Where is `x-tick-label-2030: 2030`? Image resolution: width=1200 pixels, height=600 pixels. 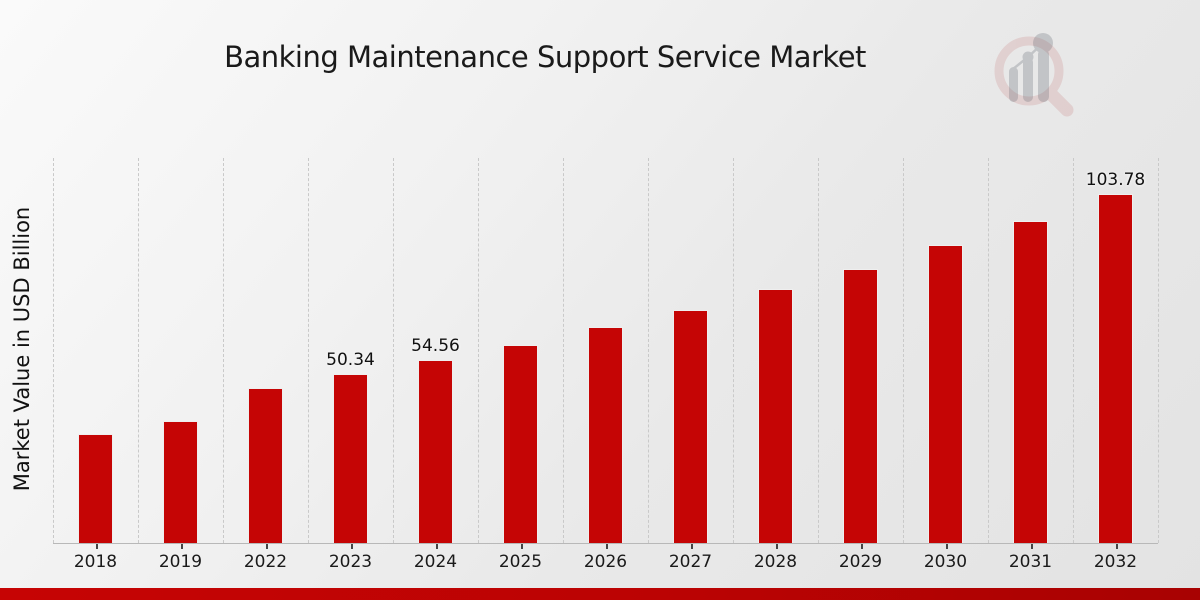
x-tick-label-2030: 2030 is located at coordinates (945, 562).